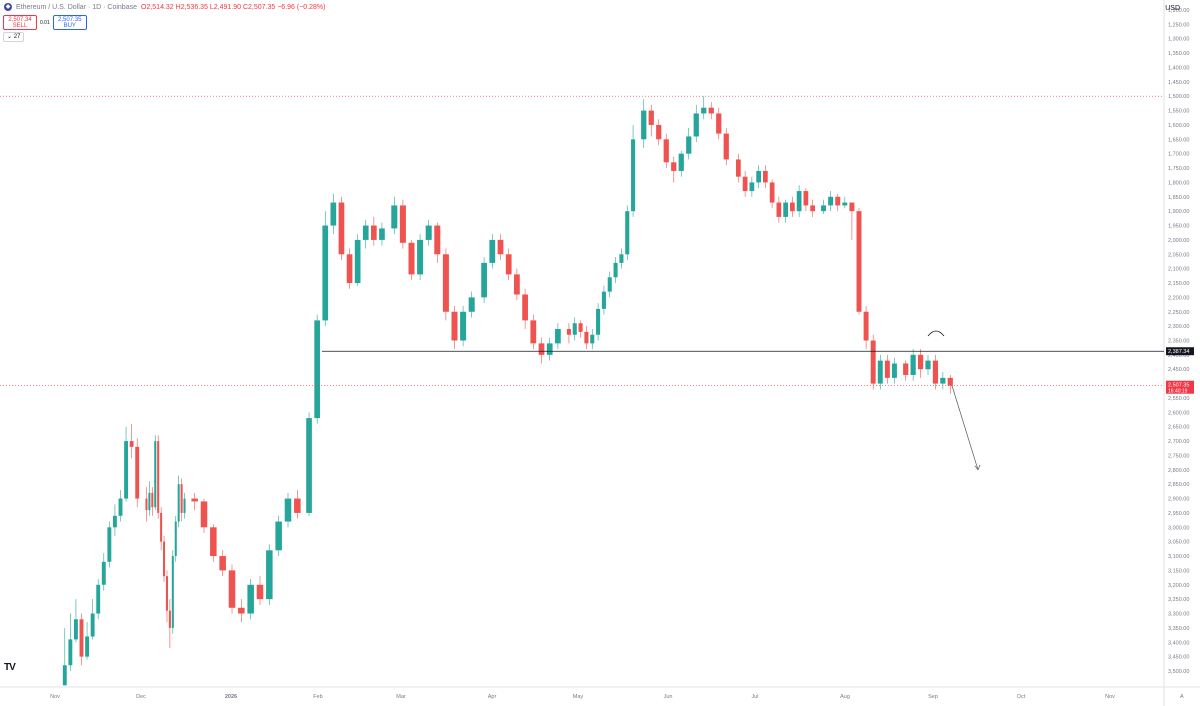 This screenshot has height=706, width=1200. What do you see at coordinates (933, 697) in the screenshot?
I see `x-tick-label: Sep` at bounding box center [933, 697].